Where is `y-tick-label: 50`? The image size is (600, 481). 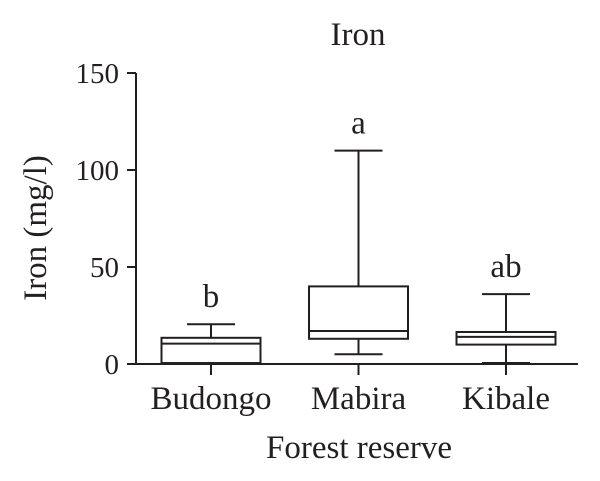 y-tick-label: 50 is located at coordinates (104, 268).